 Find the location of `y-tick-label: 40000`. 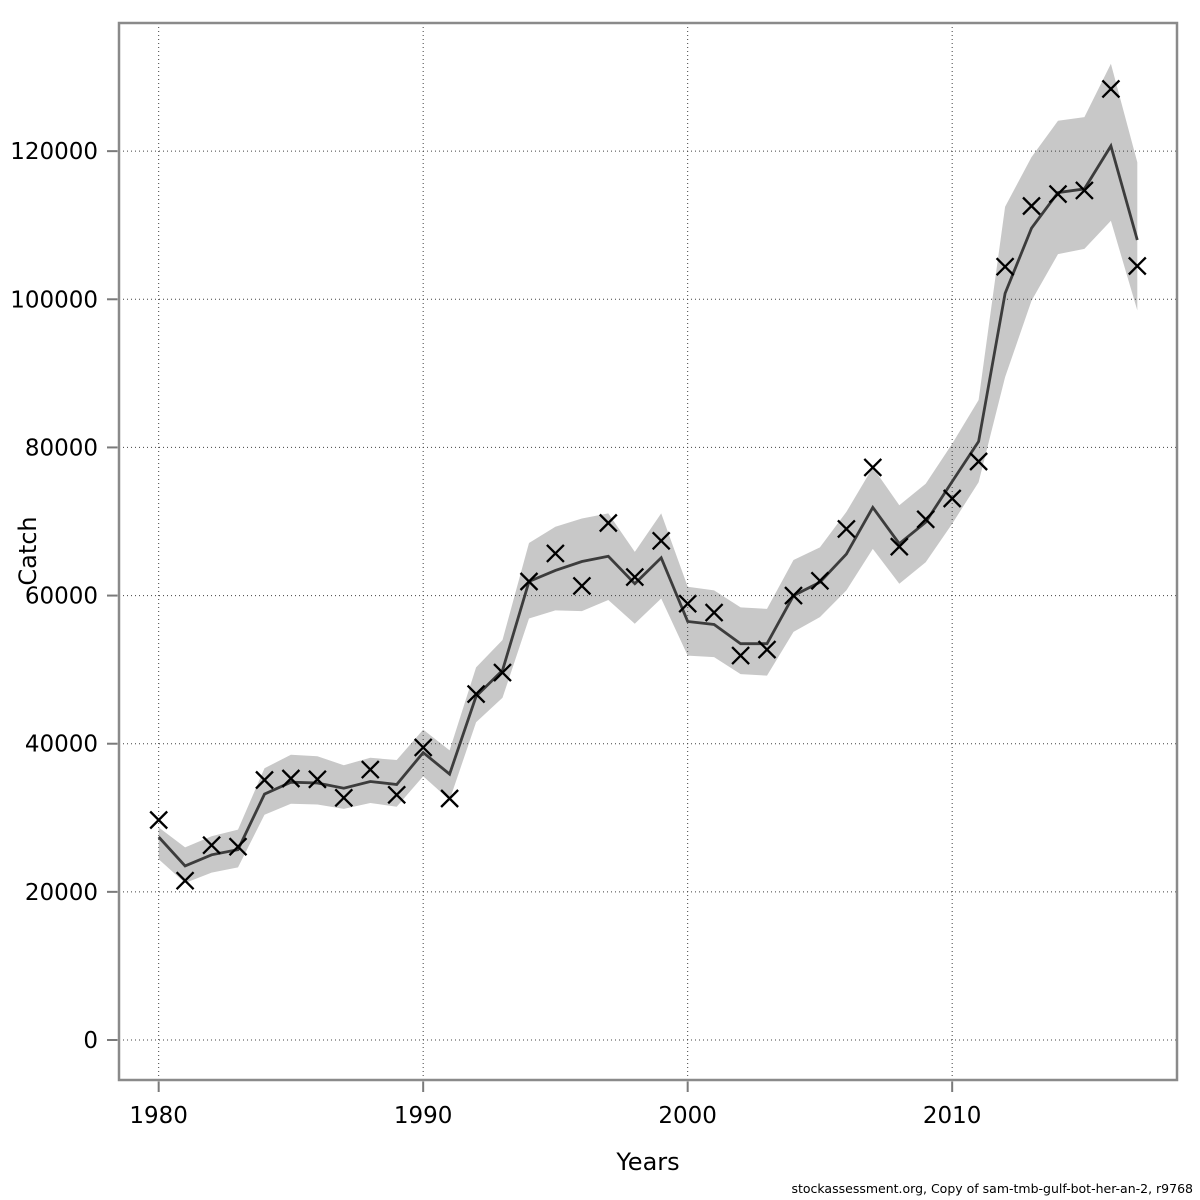

y-tick-label: 40000 is located at coordinates (61, 745).